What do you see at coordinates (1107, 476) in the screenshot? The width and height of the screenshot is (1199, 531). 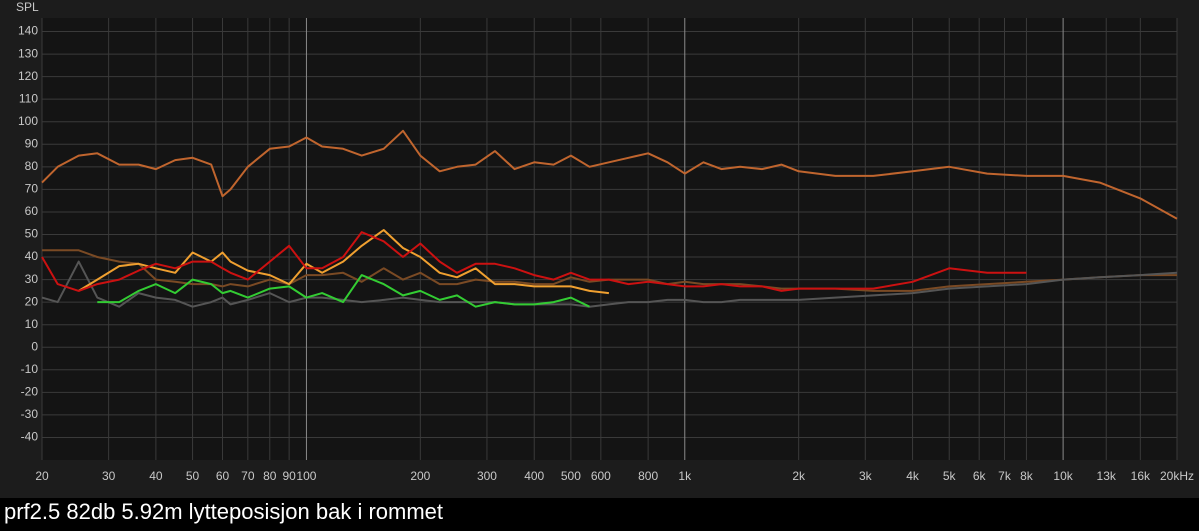 I see `x-tick-label: 13k` at bounding box center [1107, 476].